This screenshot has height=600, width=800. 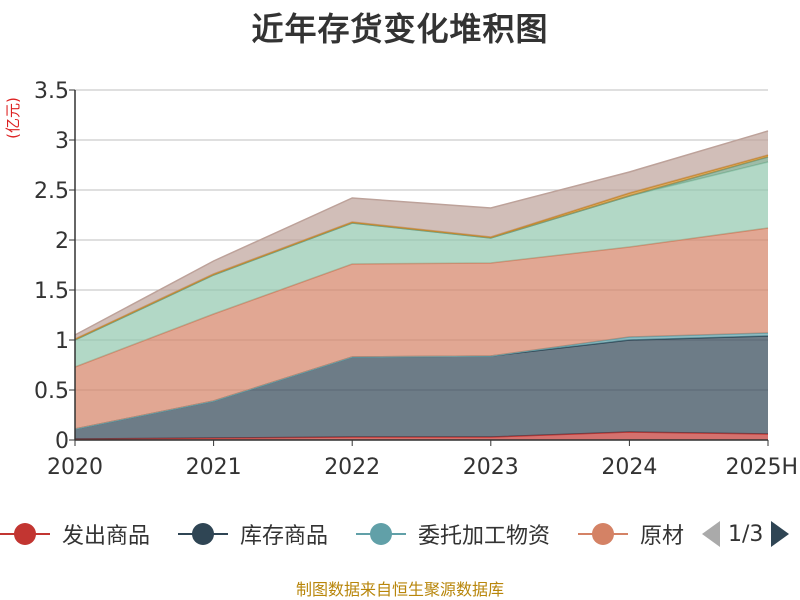 I want to click on y-tick-label: 2.5, so click(x=51, y=191).